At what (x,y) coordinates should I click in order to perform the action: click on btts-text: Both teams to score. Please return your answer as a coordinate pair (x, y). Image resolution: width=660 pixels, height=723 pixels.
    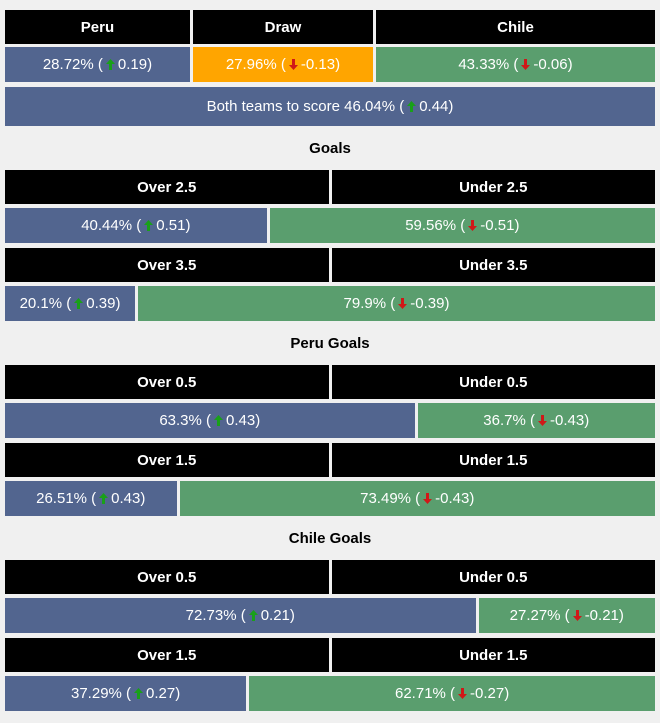
    Looking at the image, I should click on (273, 106).